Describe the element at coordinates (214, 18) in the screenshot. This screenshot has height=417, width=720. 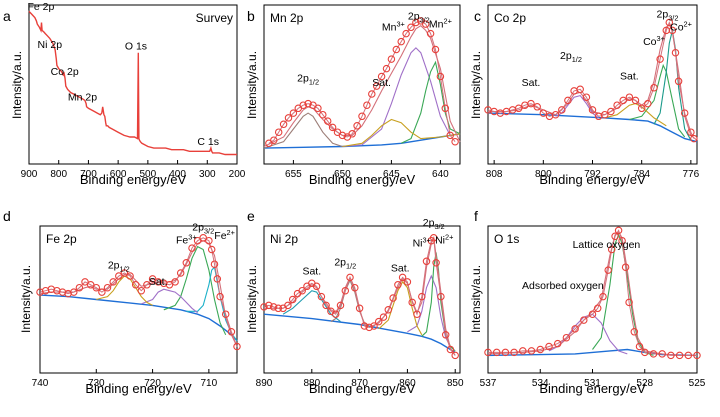
I see `panel-title: Survey` at that location.